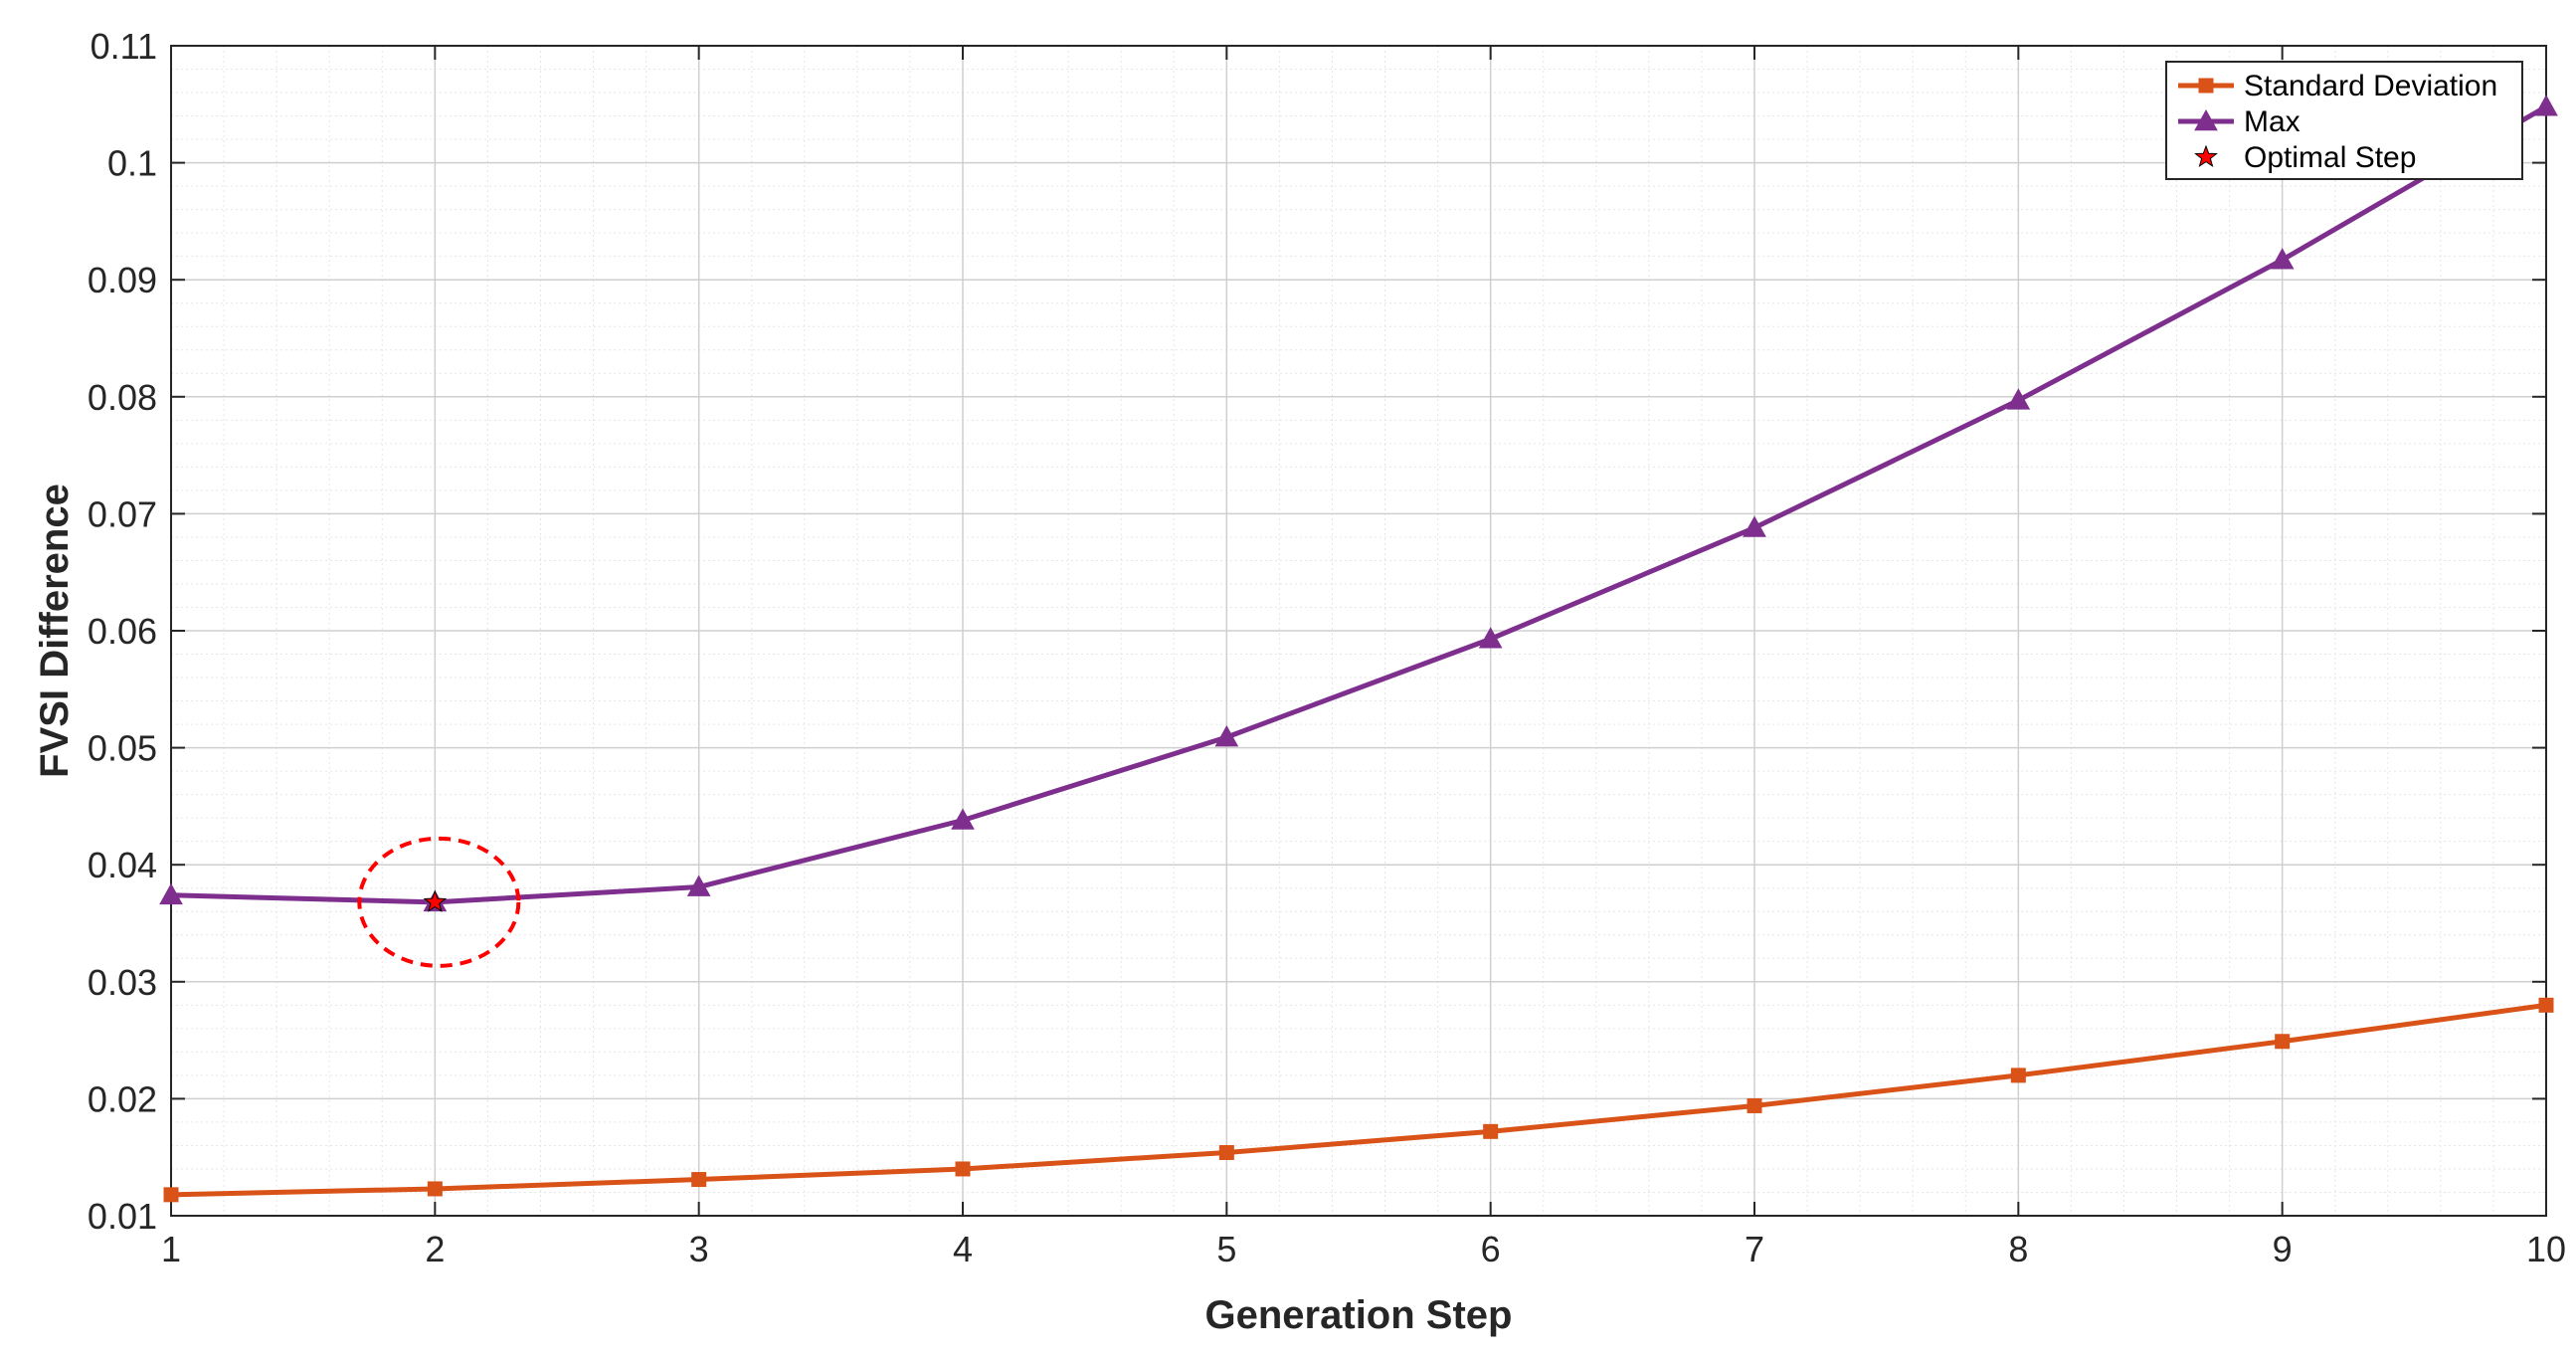 The height and width of the screenshot is (1360, 2576). I want to click on legend-entry: Optimal Step, so click(2305, 157).